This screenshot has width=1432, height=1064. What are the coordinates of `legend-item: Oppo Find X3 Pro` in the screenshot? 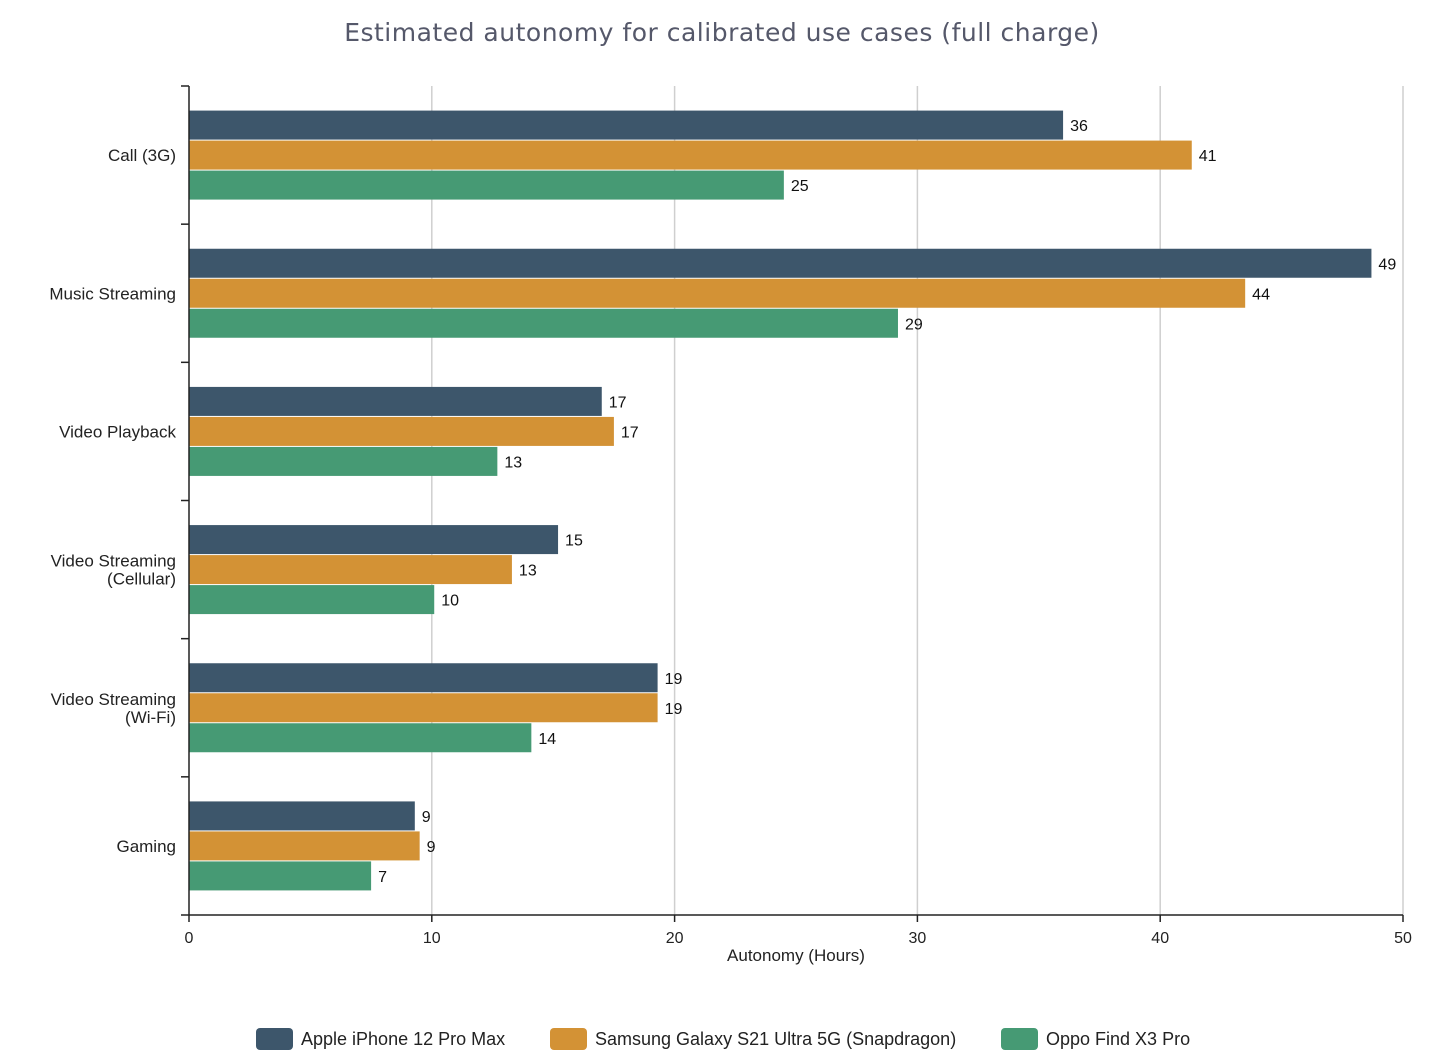 It's located at (1095, 1039).